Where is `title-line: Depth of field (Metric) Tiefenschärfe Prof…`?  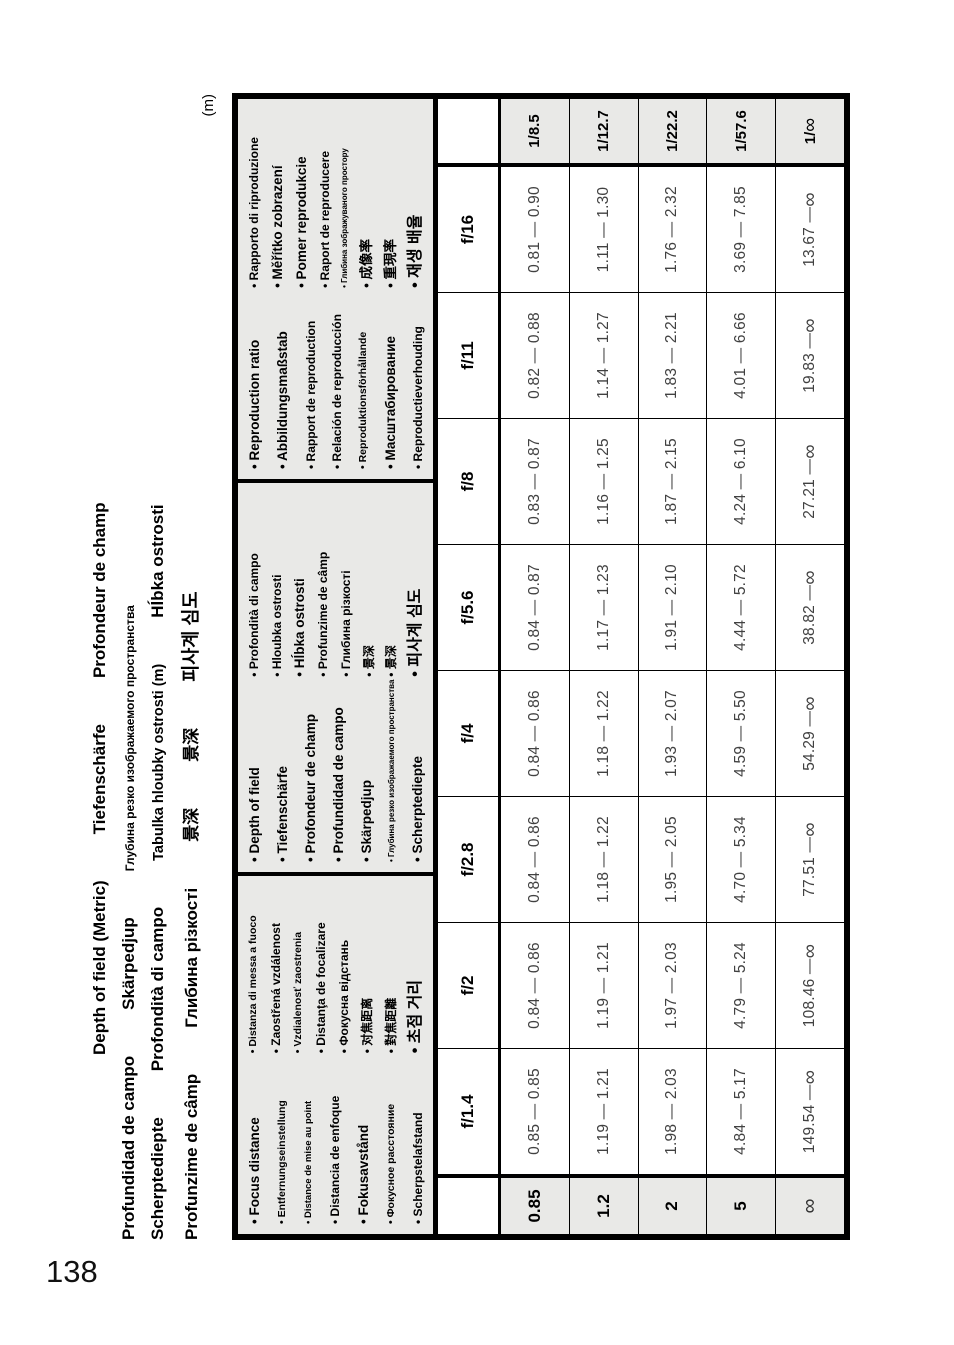 title-line: Depth of field (Metric) Tiefenschärfe Prof… is located at coordinates (104, 665).